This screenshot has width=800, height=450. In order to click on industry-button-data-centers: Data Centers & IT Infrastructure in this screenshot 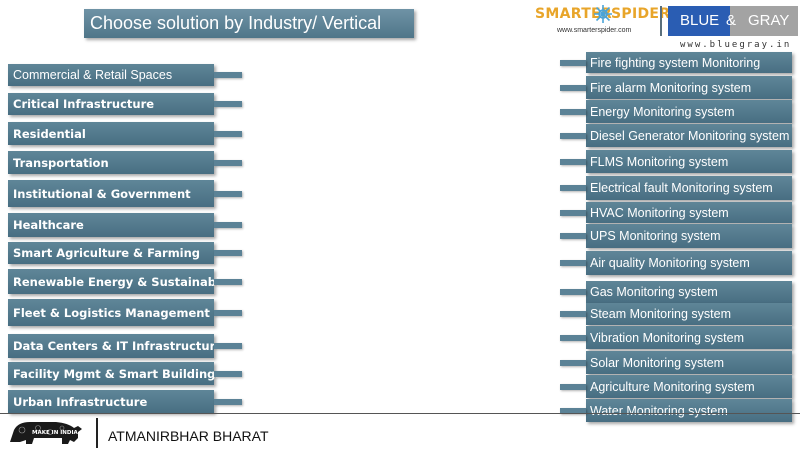, I will do `click(125, 346)`.